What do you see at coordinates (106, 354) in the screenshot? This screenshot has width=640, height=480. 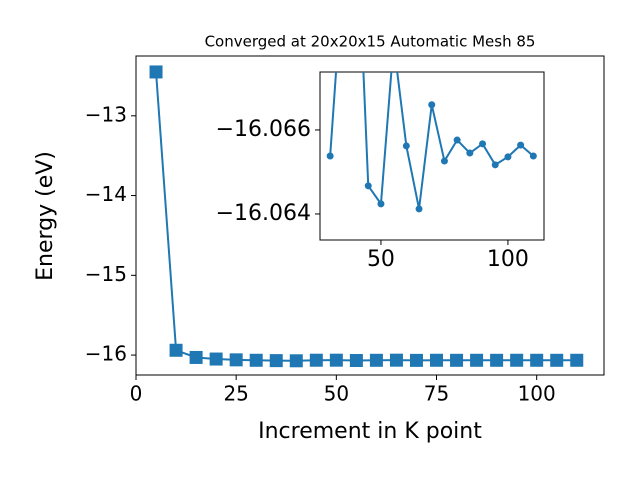 I see `y-tick-label: −16` at bounding box center [106, 354].